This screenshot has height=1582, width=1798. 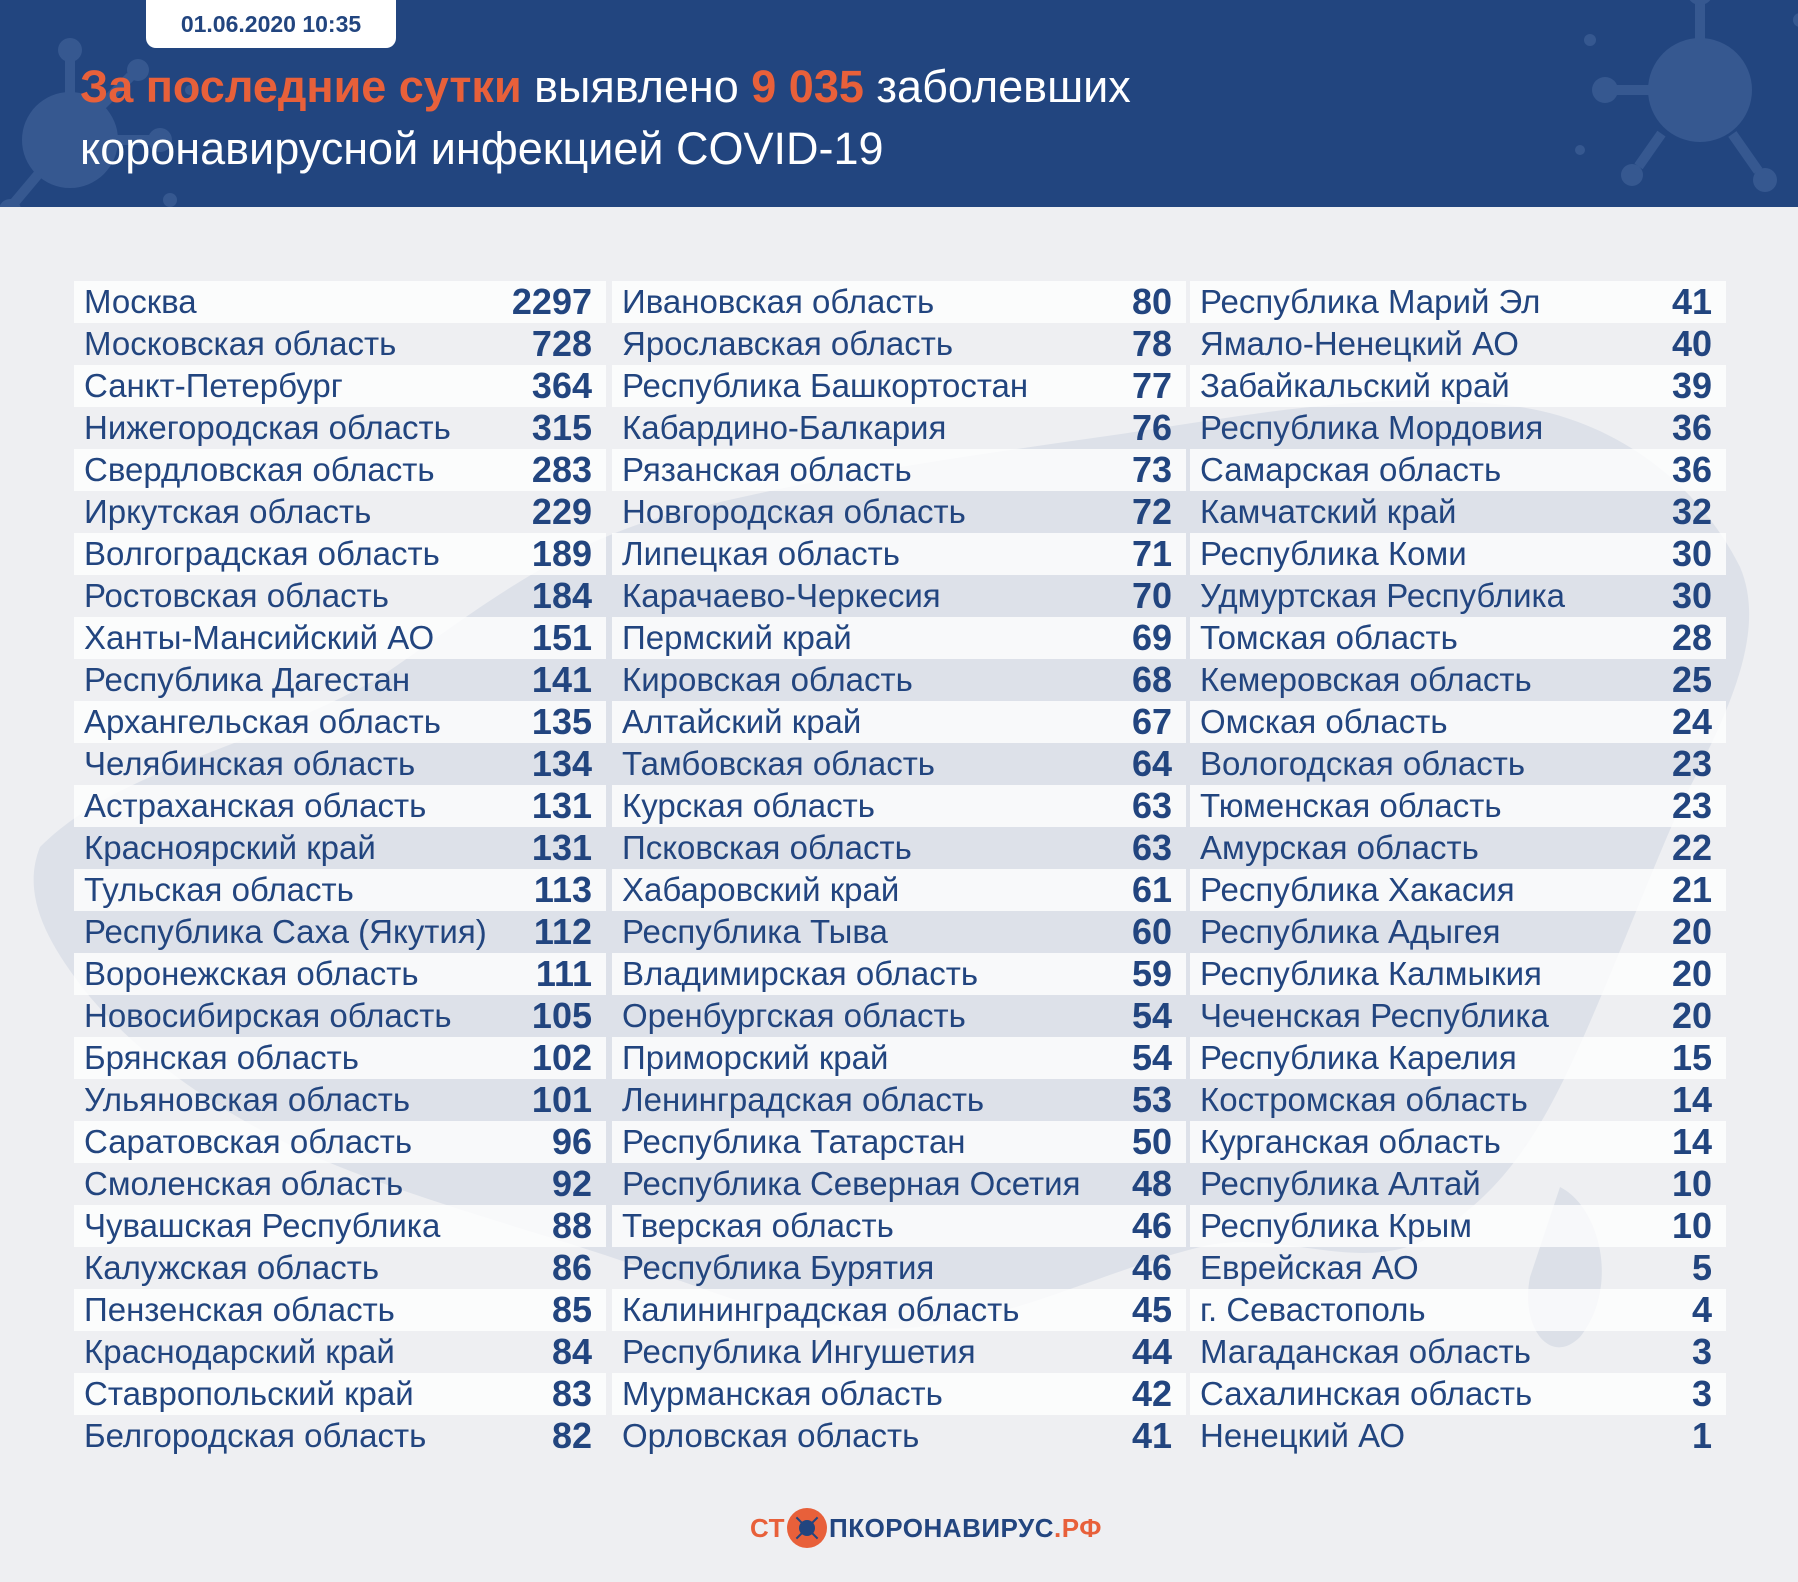 What do you see at coordinates (1701, 1267) in the screenshot?
I see `region-cases: 5` at bounding box center [1701, 1267].